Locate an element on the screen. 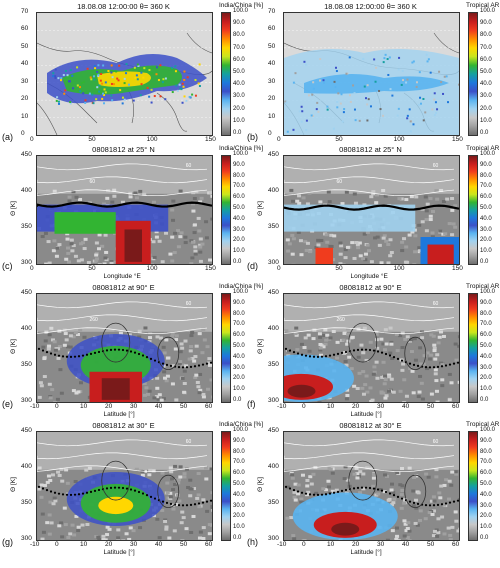 The height and width of the screenshot is (568, 500). colorbar-tick: 80.0 is located at coordinates (239, 175).